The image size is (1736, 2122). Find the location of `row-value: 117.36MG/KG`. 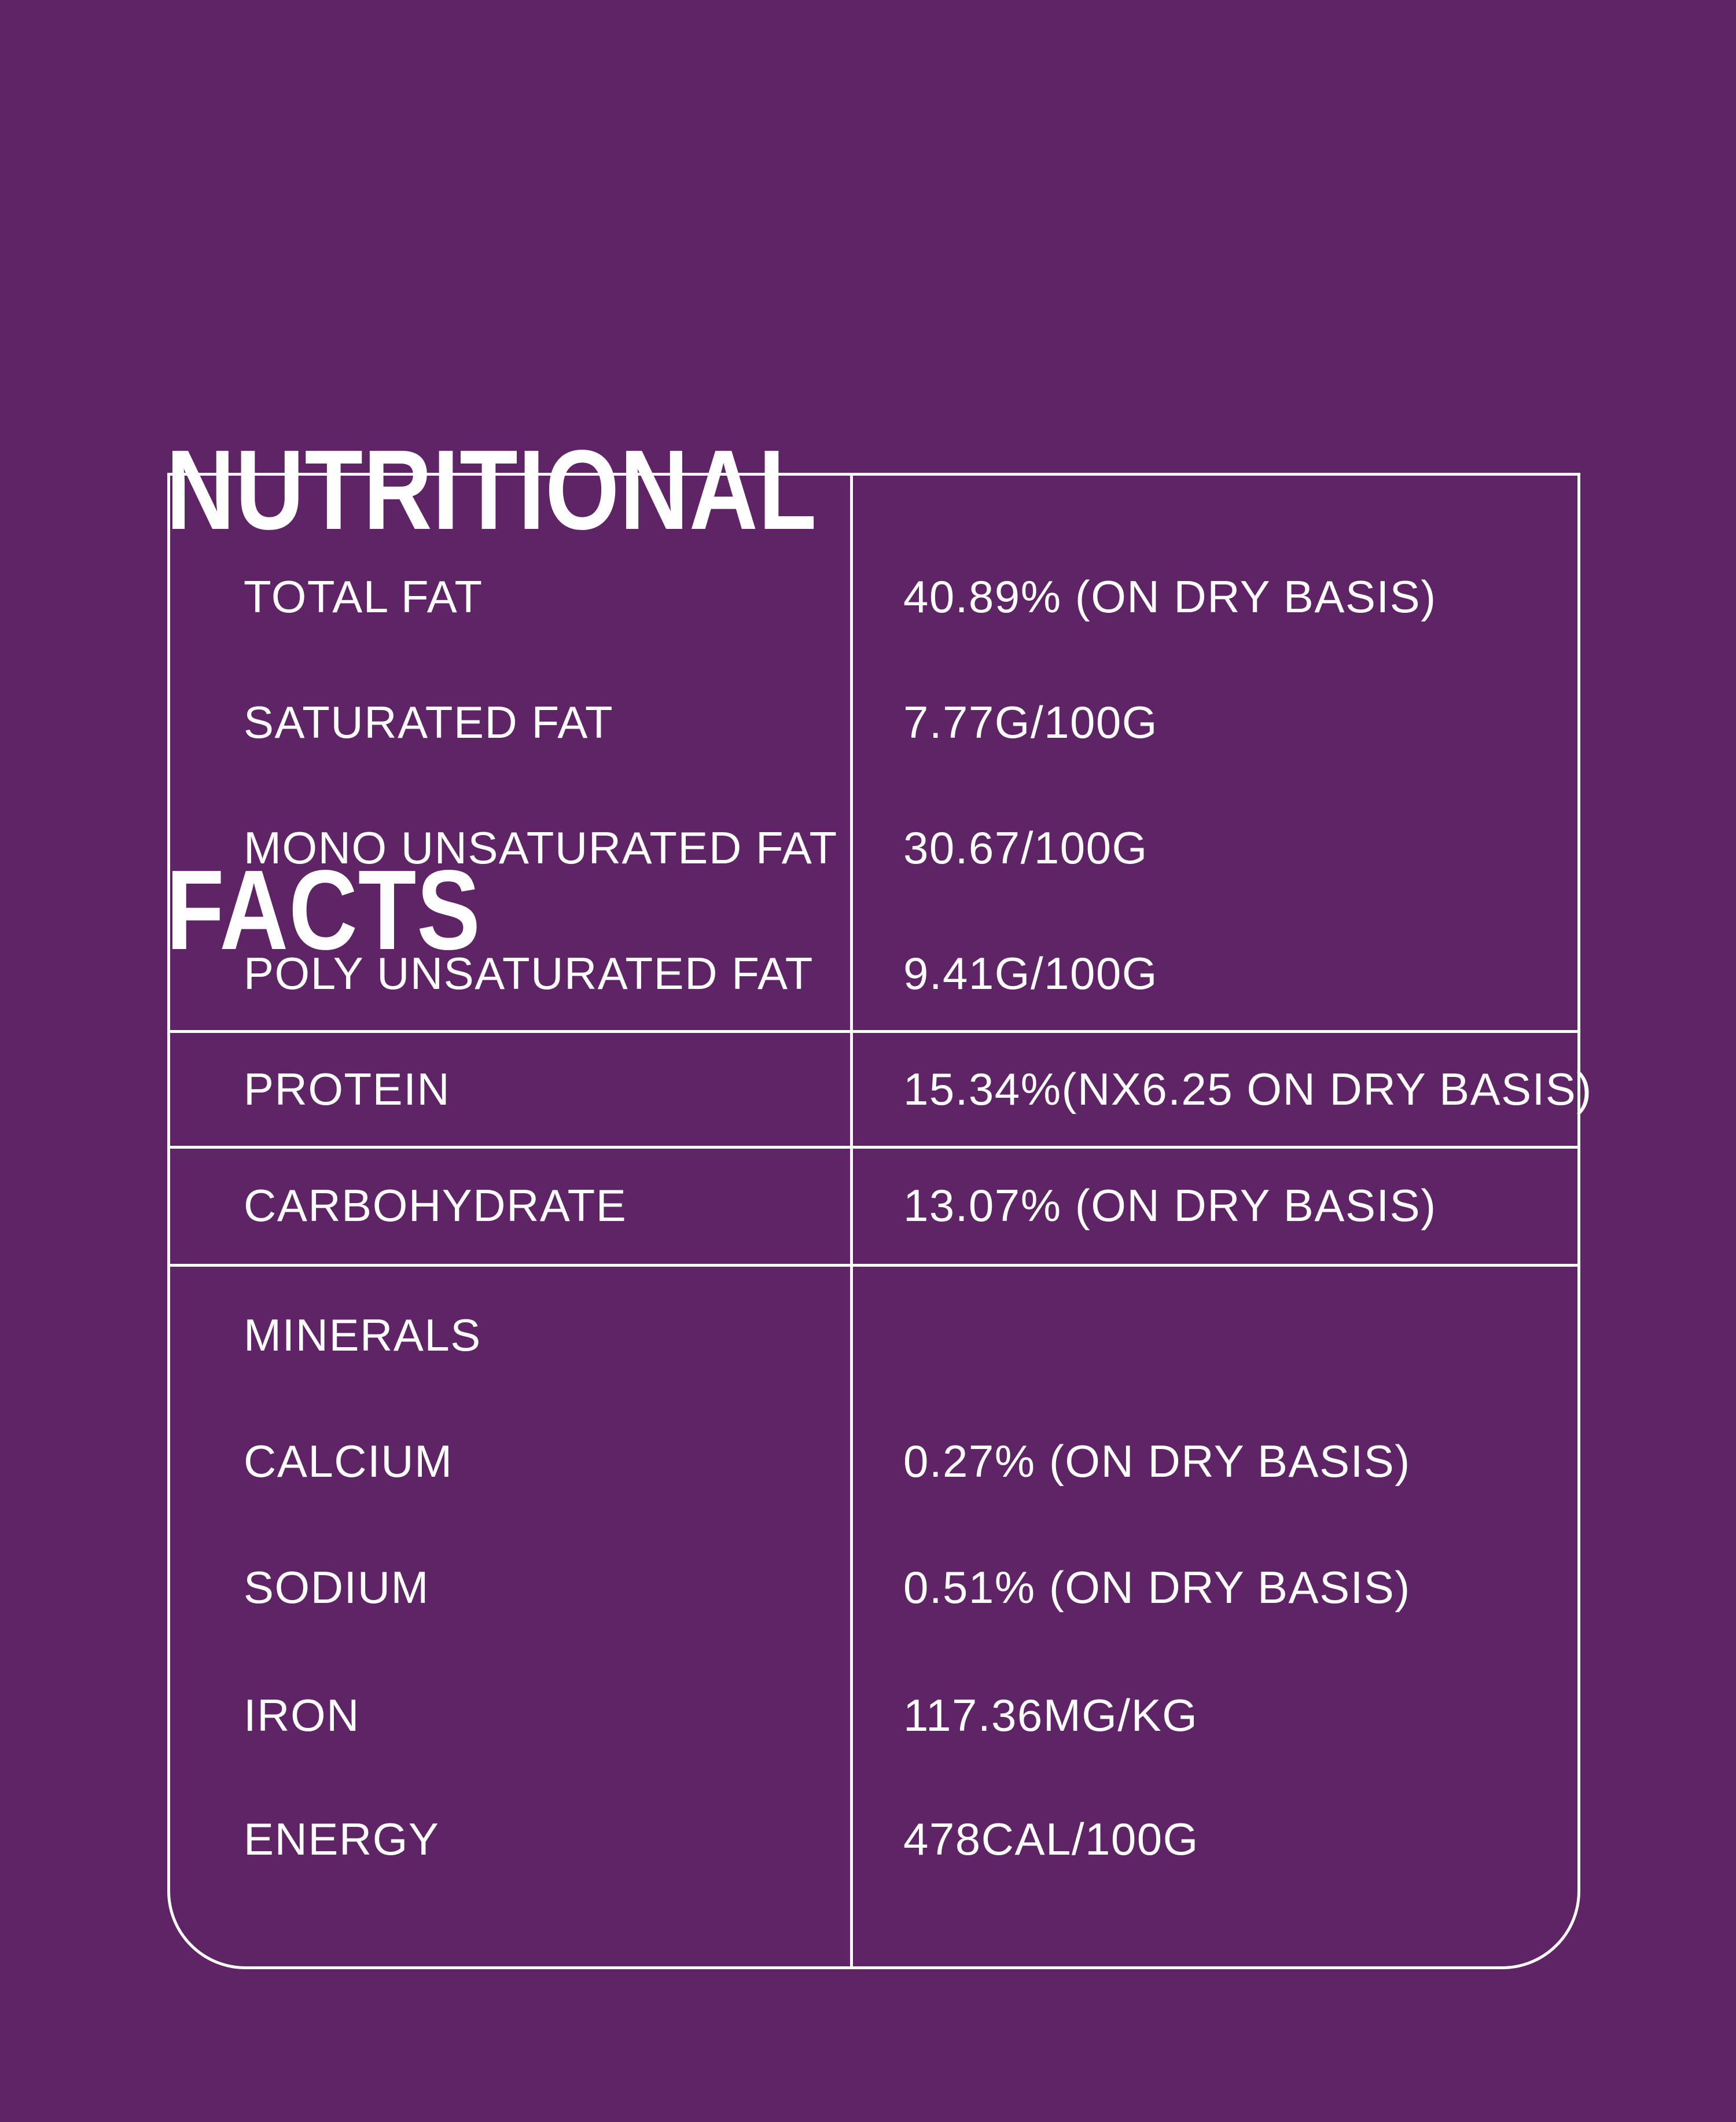

row-value: 117.36MG/KG is located at coordinates (1050, 1715).